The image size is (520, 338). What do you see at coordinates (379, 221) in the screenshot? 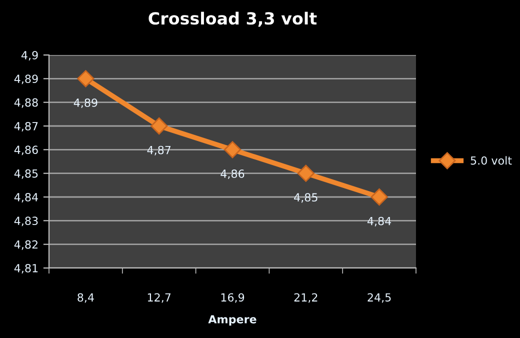
I see `data-label: 4,84` at bounding box center [379, 221].